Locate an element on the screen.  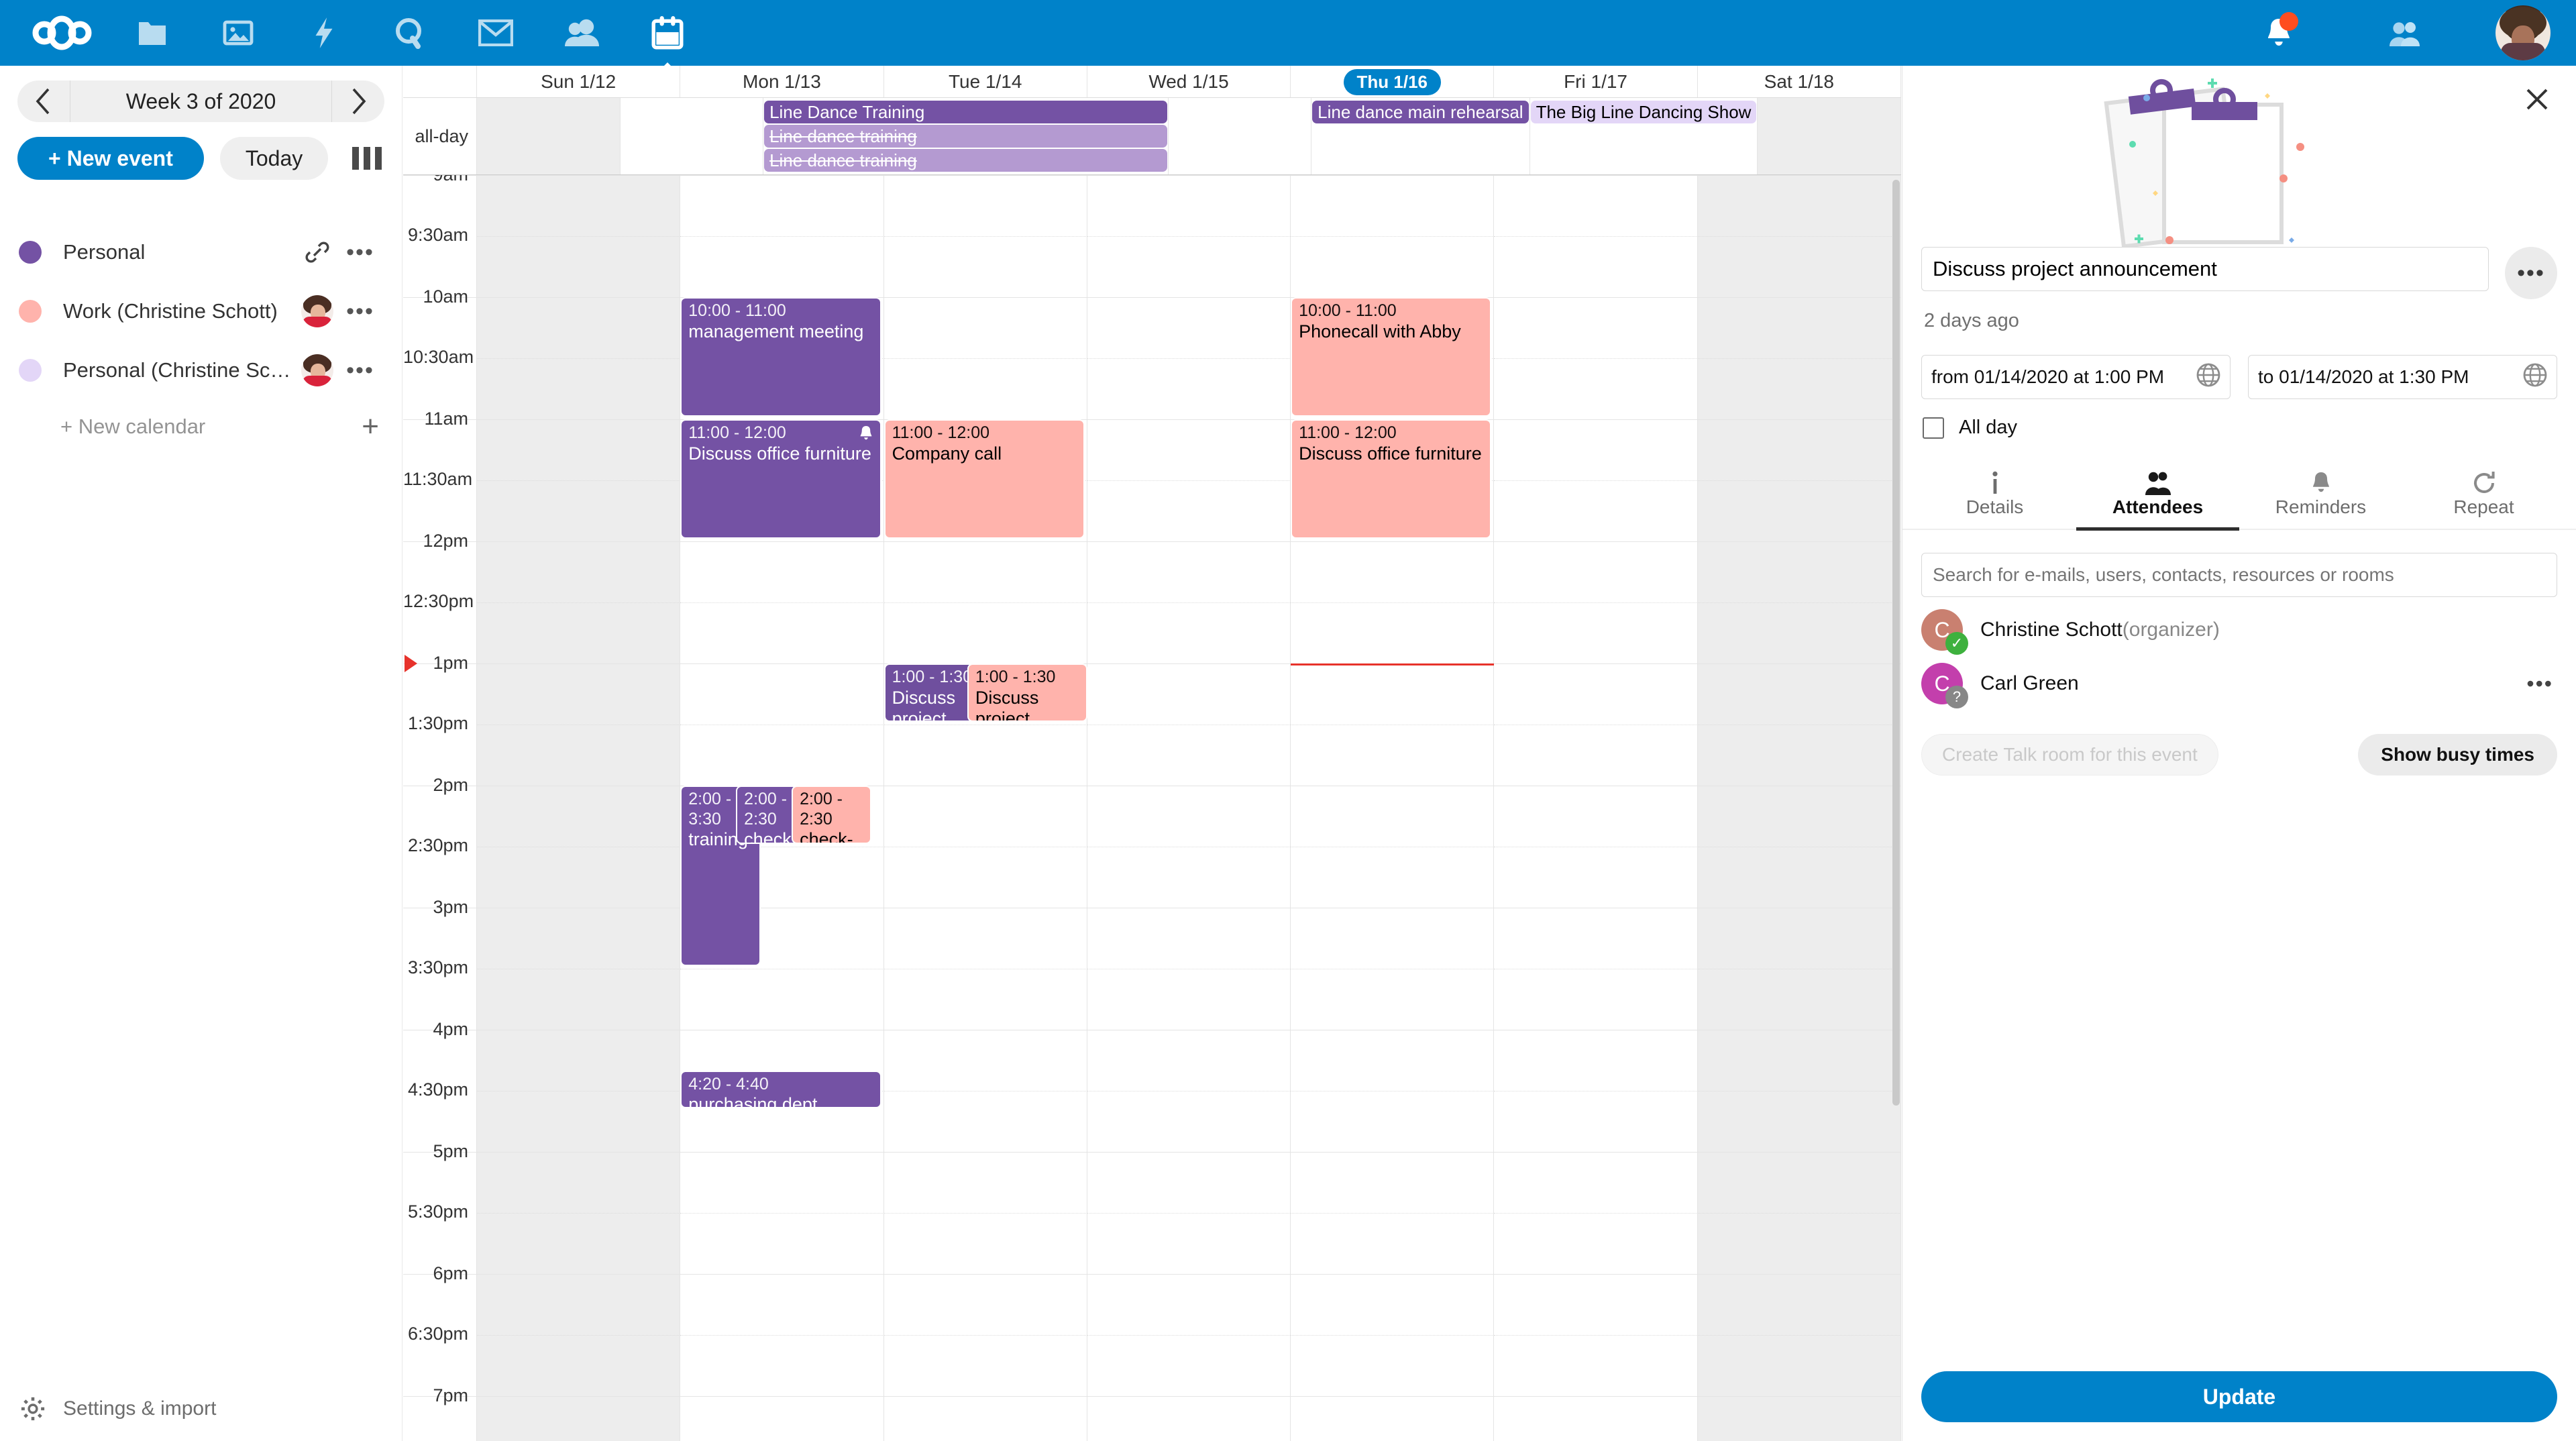
tab-details: Details is located at coordinates (1994, 497).